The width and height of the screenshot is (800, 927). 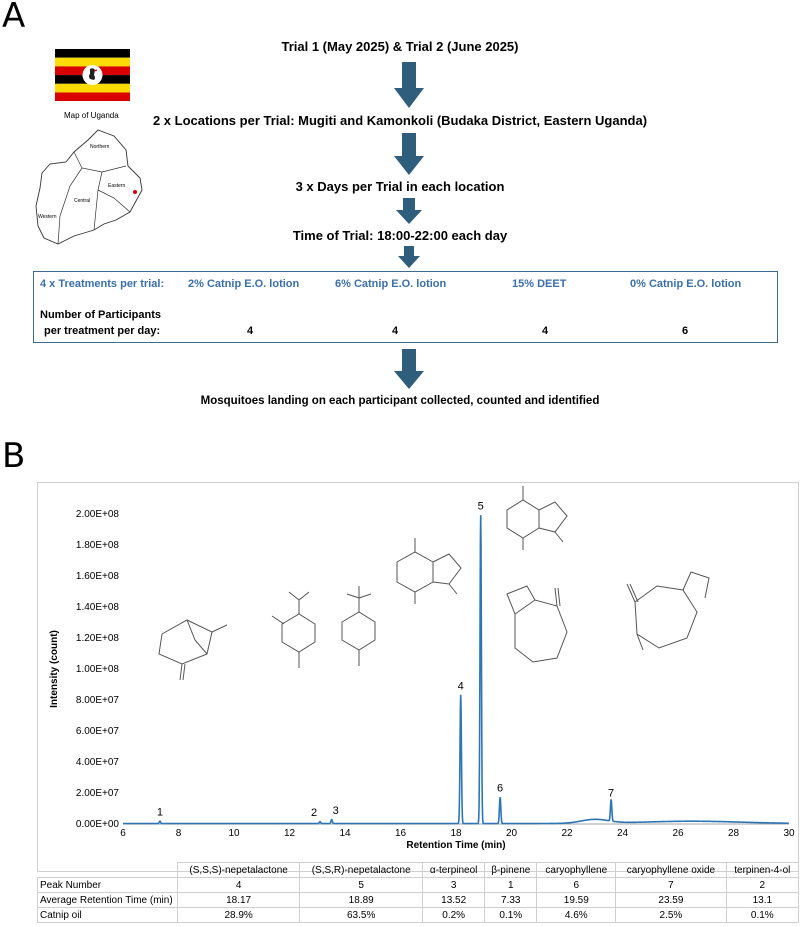 I want to click on table-cell: 13.52, so click(x=454, y=900).